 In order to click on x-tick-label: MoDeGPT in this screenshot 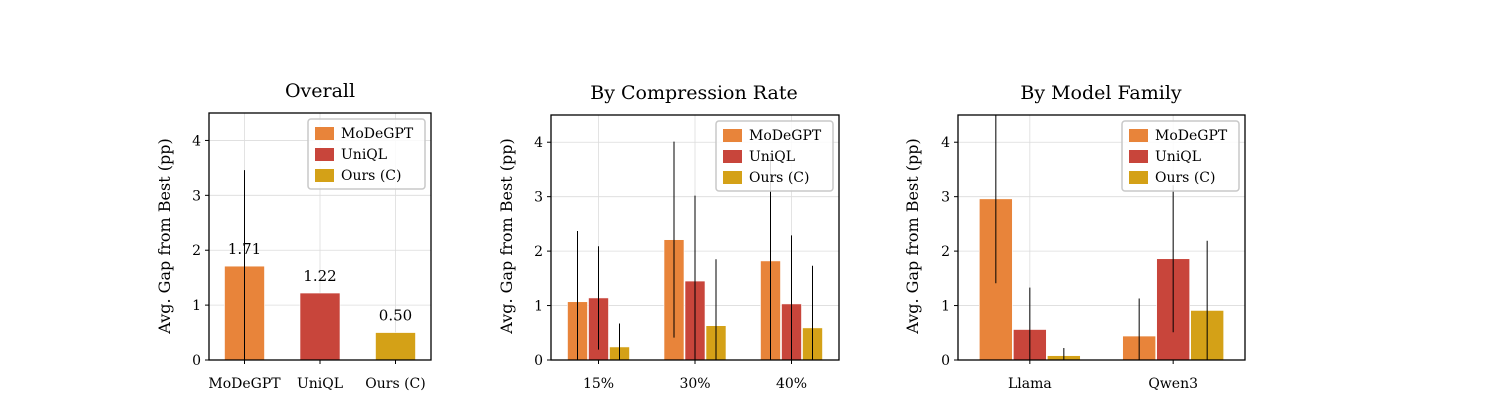, I will do `click(244, 384)`.